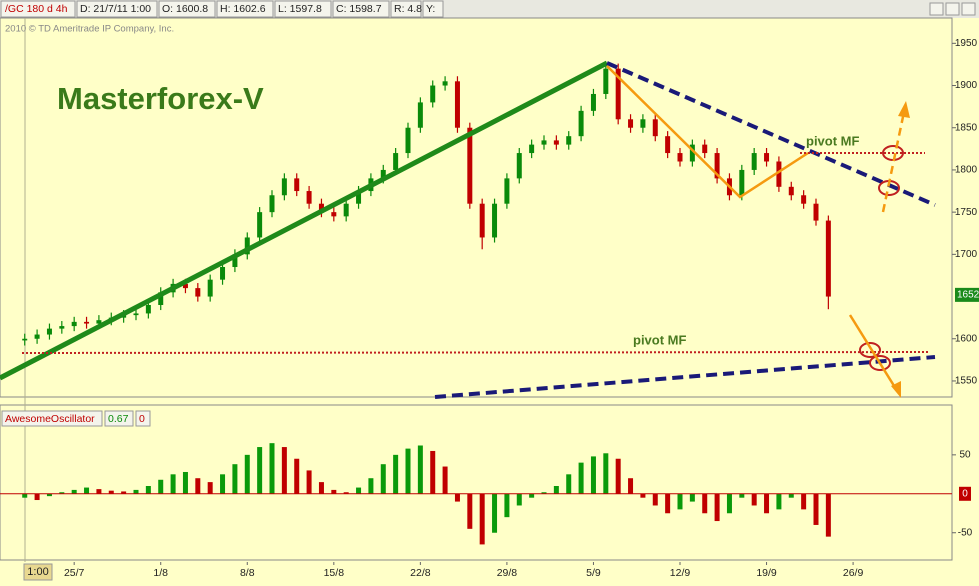 Image resolution: width=979 pixels, height=586 pixels. I want to click on y-tick-label: 1900, so click(966, 85).